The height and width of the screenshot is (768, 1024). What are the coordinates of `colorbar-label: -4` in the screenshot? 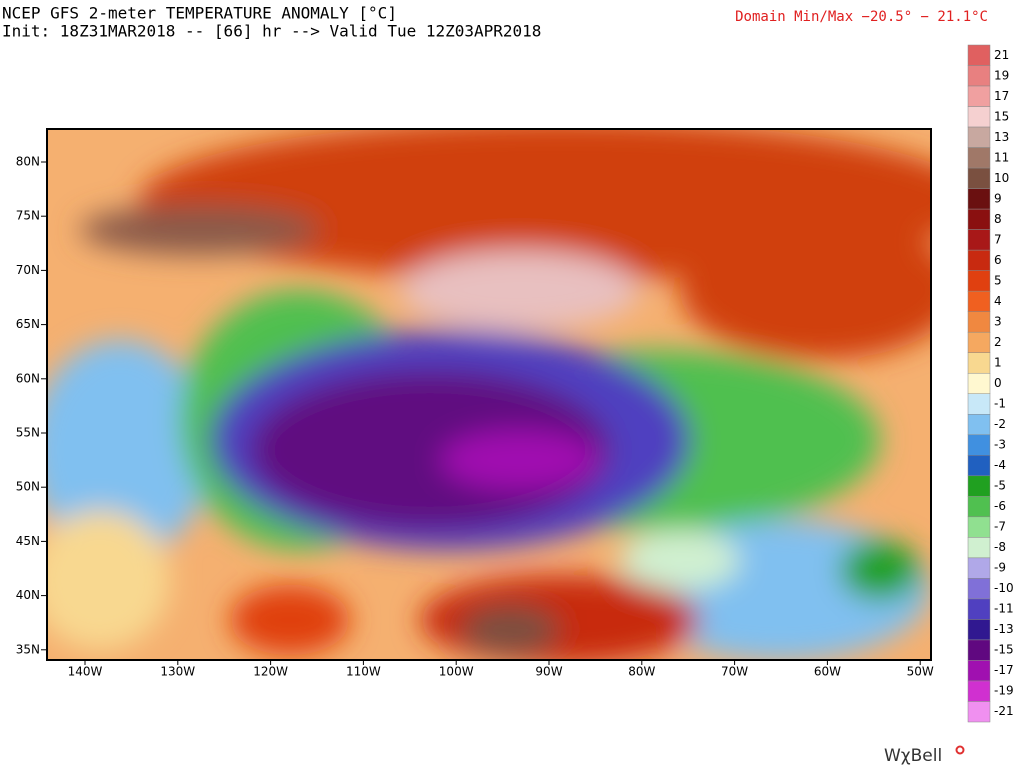 It's located at (1000, 465).